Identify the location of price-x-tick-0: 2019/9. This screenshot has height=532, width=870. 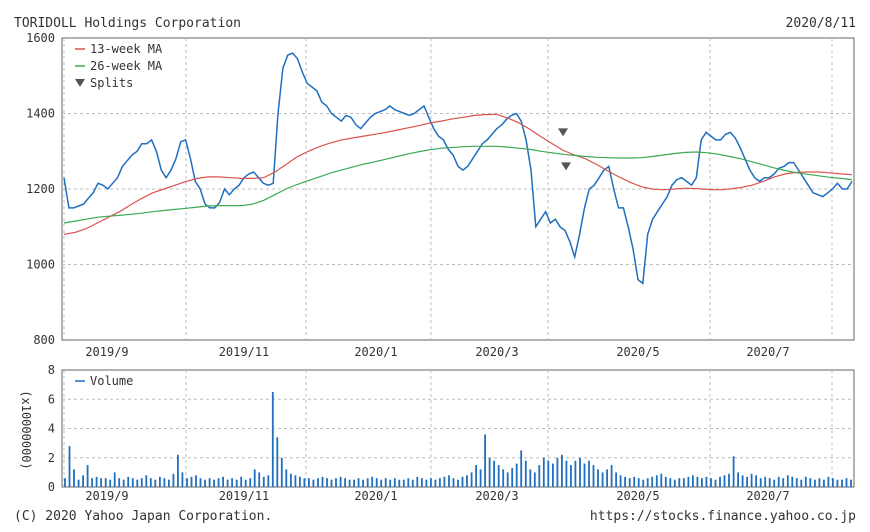
(106, 352).